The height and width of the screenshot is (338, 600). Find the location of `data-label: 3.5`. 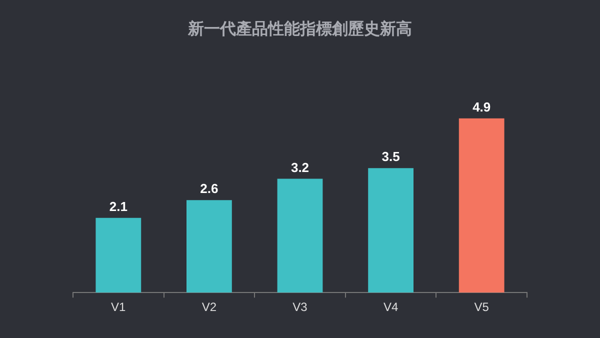

data-label: 3.5 is located at coordinates (391, 156).